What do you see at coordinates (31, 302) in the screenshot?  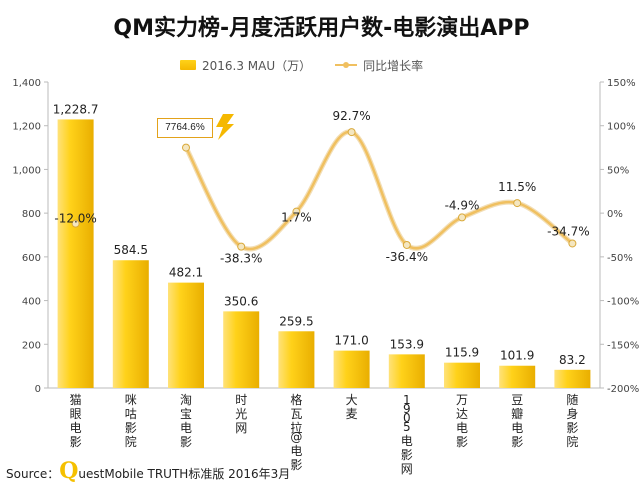 I see `y-left-tick-label: 400` at bounding box center [31, 302].